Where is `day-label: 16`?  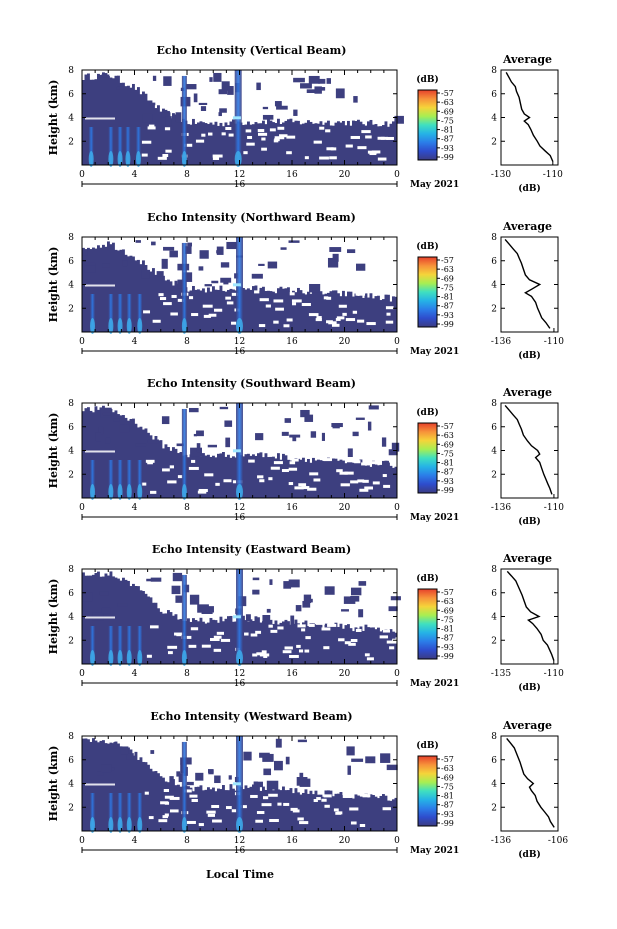
day-label: 16 is located at coordinates (240, 352).